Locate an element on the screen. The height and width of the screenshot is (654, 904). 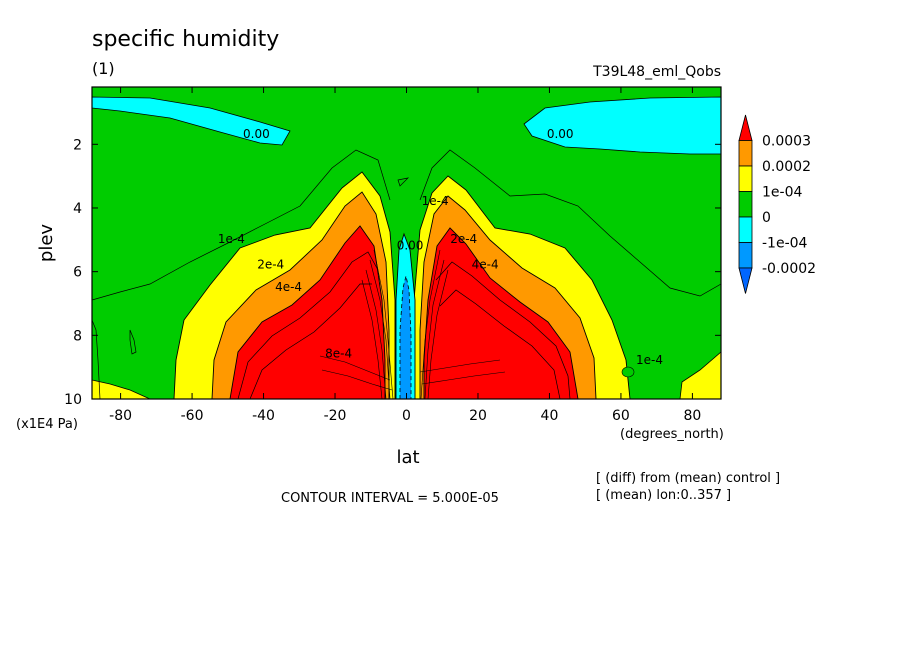
x-tick-label: 0 is located at coordinates (406, 416).